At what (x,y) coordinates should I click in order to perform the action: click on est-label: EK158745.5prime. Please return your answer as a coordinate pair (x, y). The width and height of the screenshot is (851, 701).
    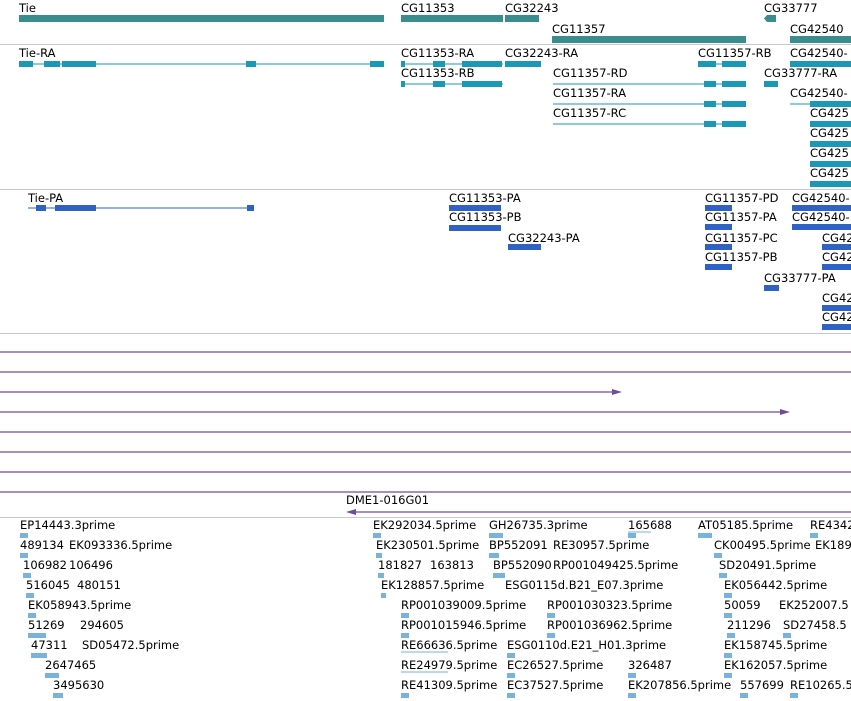
    Looking at the image, I should click on (776, 645).